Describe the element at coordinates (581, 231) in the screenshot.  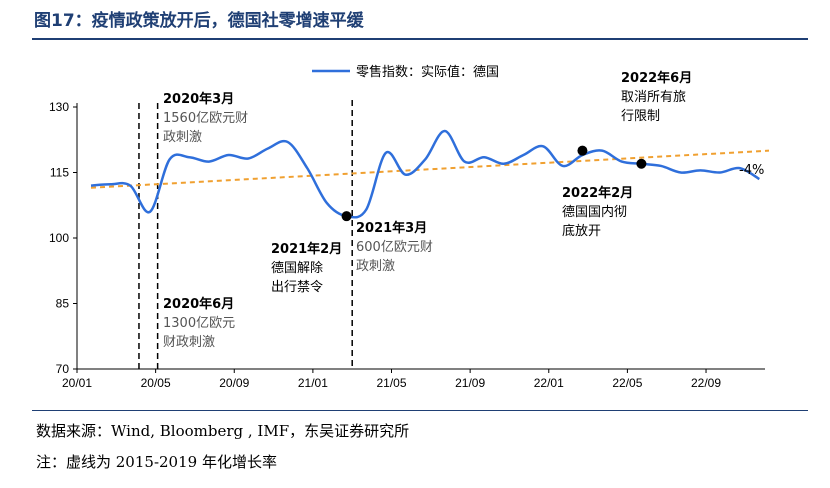
I see `annotation-line: 底放开` at that location.